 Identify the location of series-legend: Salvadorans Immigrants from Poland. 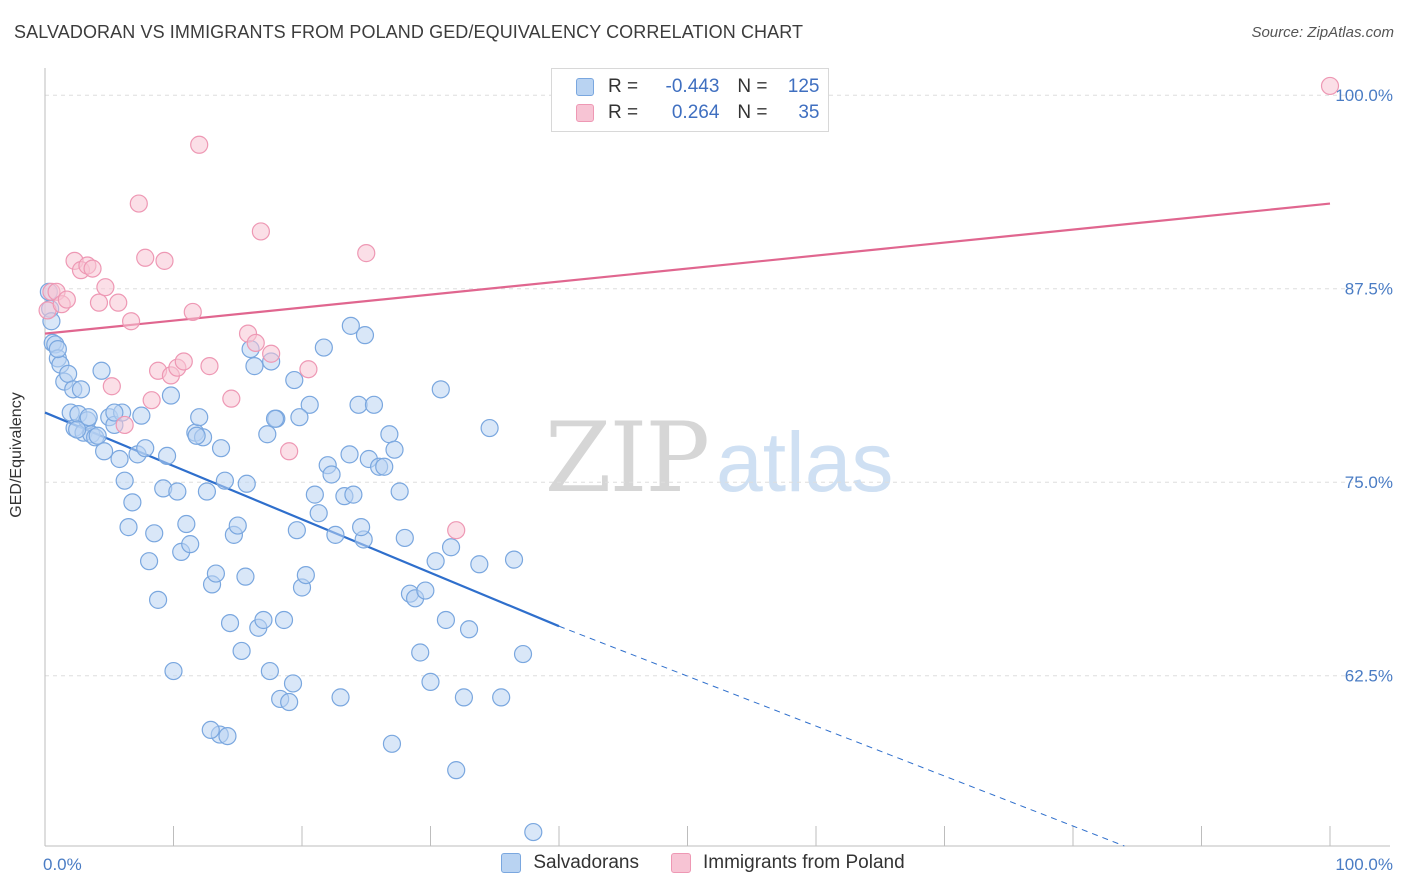
(703, 863).